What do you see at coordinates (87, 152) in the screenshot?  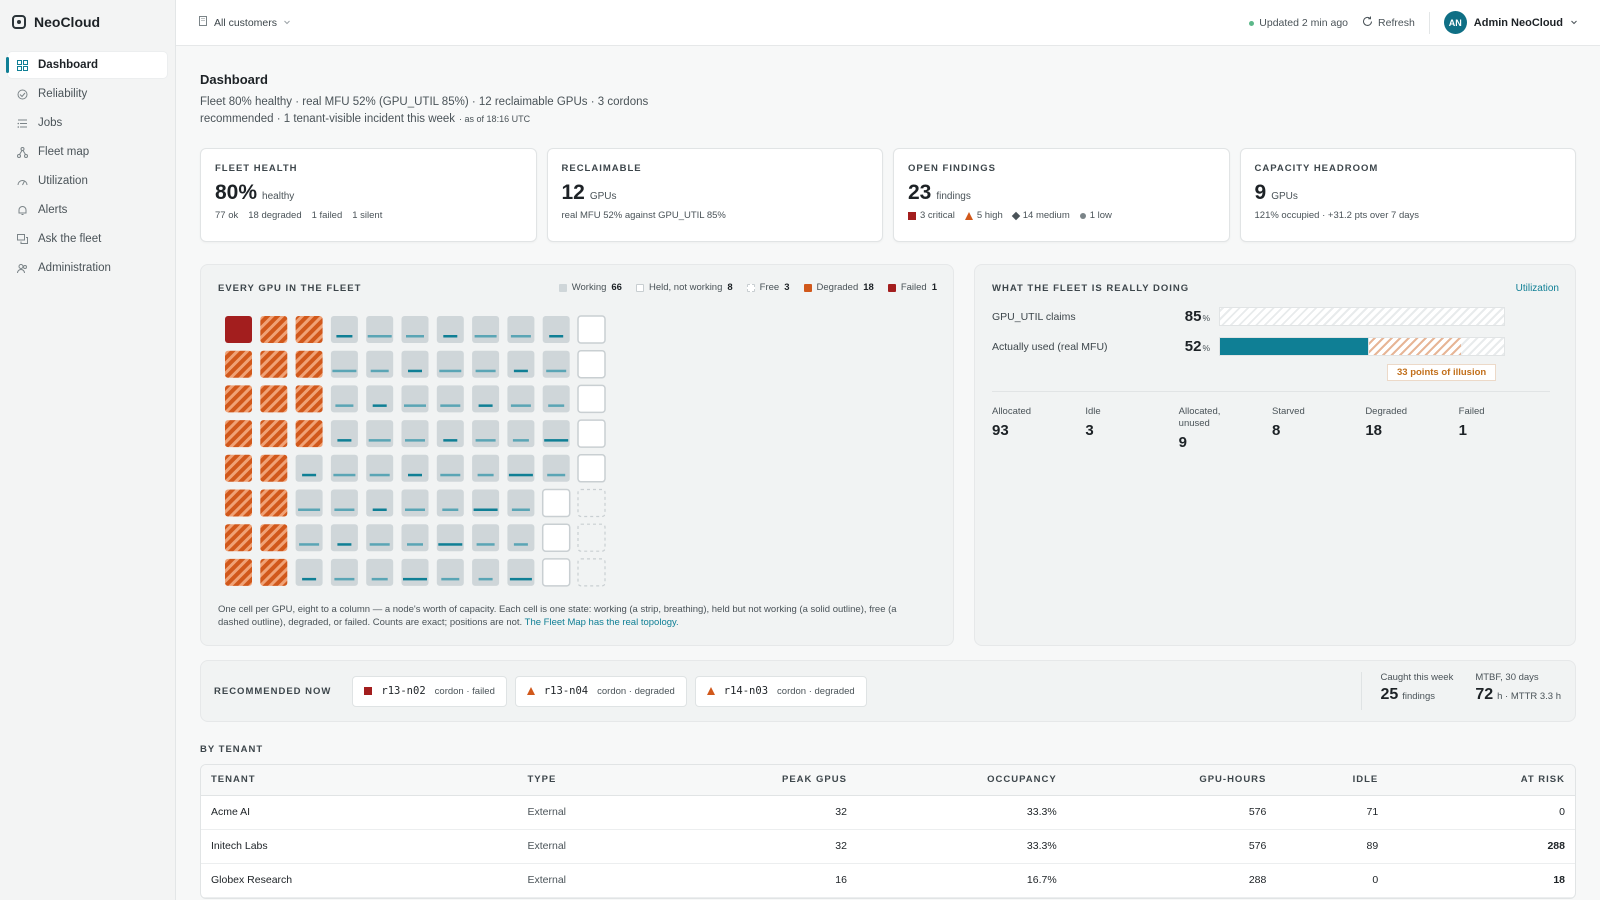 I see `sidebar-item-fleet-map: Fleet map` at bounding box center [87, 152].